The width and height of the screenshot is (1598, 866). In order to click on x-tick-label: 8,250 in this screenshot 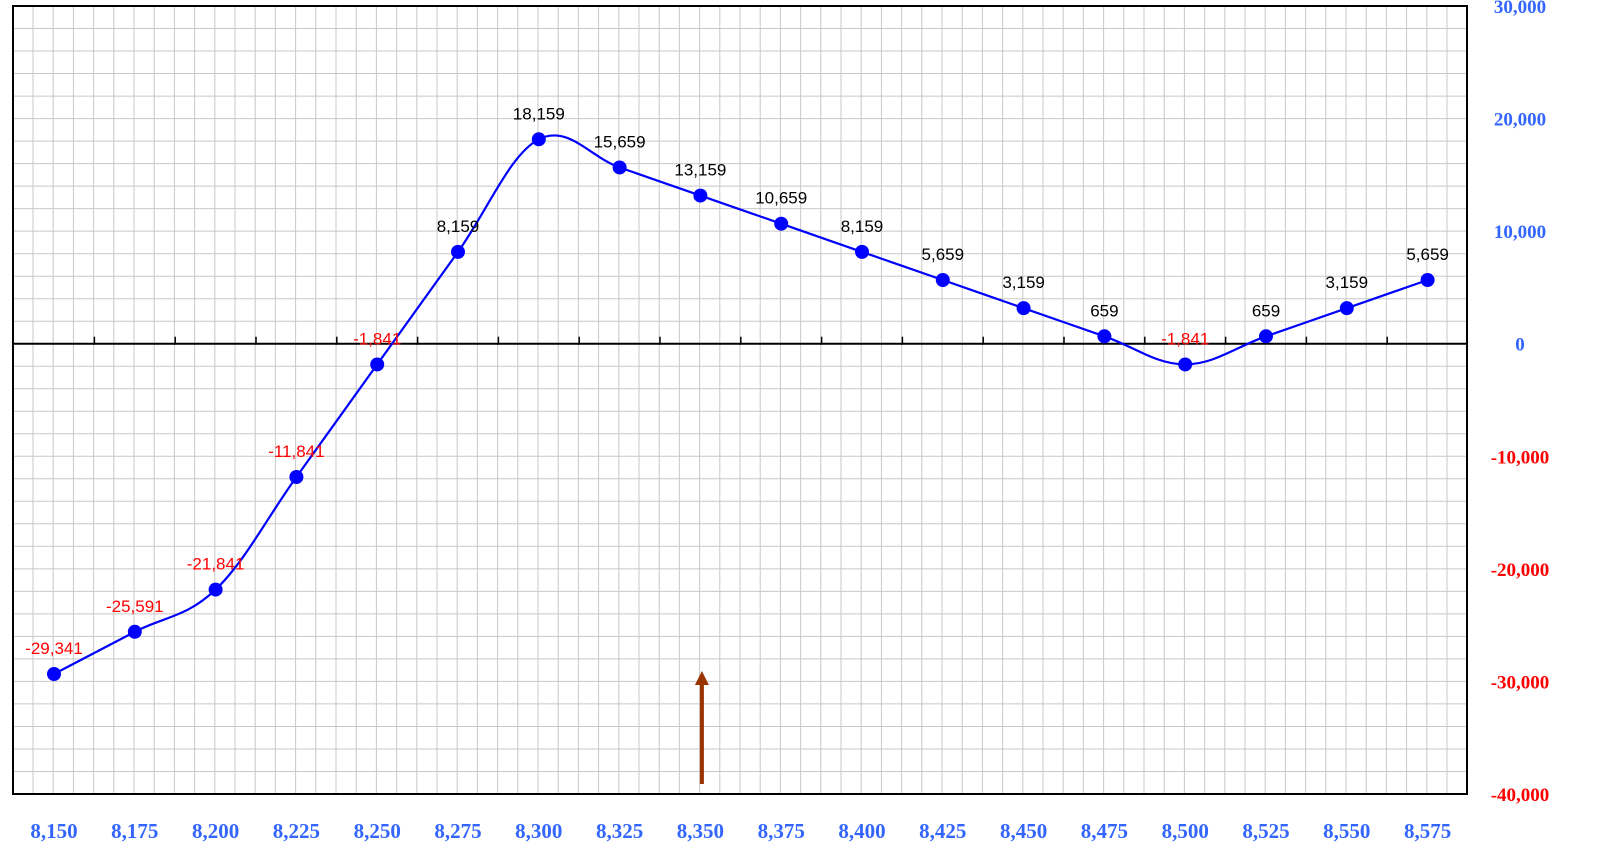, I will do `click(377, 831)`.